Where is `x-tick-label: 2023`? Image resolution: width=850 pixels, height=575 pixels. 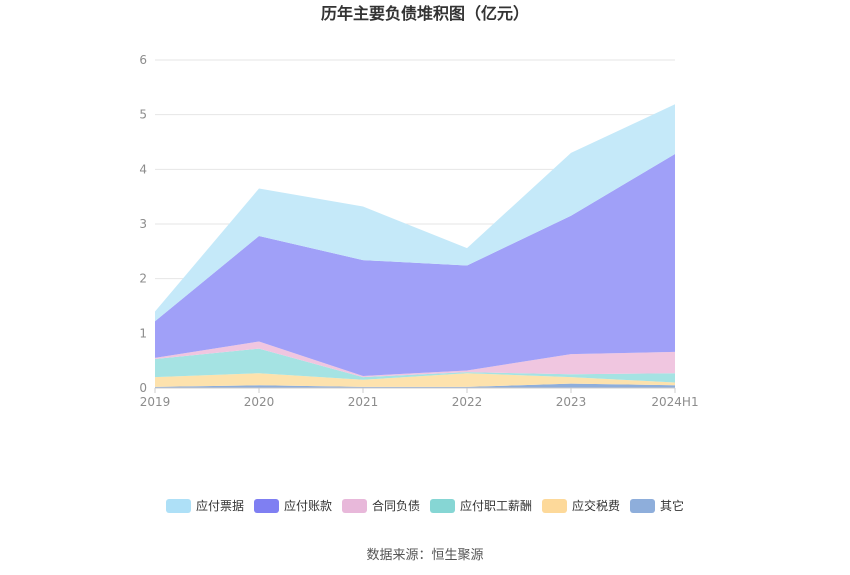 x-tick-label: 2023 is located at coordinates (571, 402).